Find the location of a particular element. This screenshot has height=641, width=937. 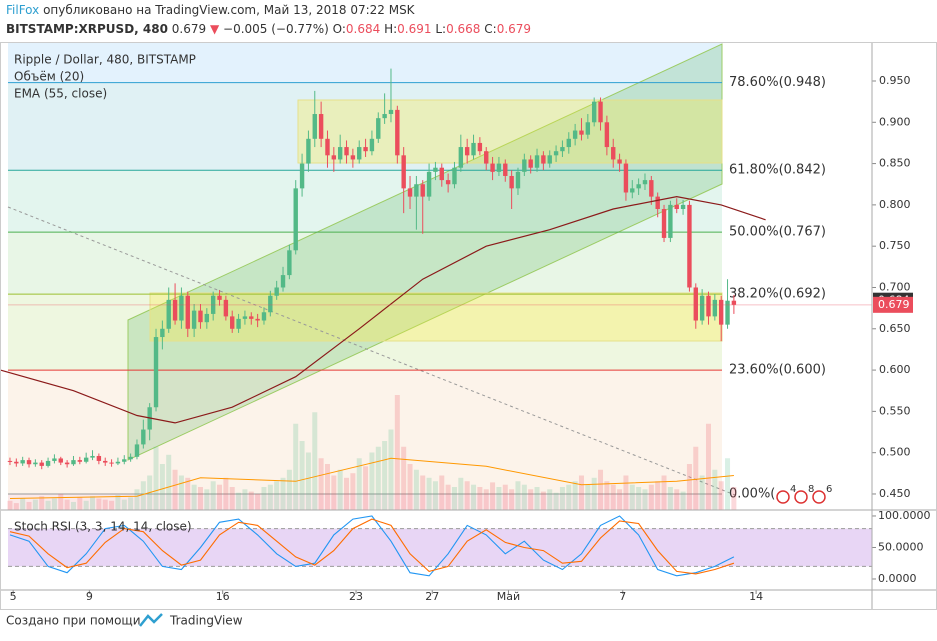

ohlc-key: O: is located at coordinates (339, 29).